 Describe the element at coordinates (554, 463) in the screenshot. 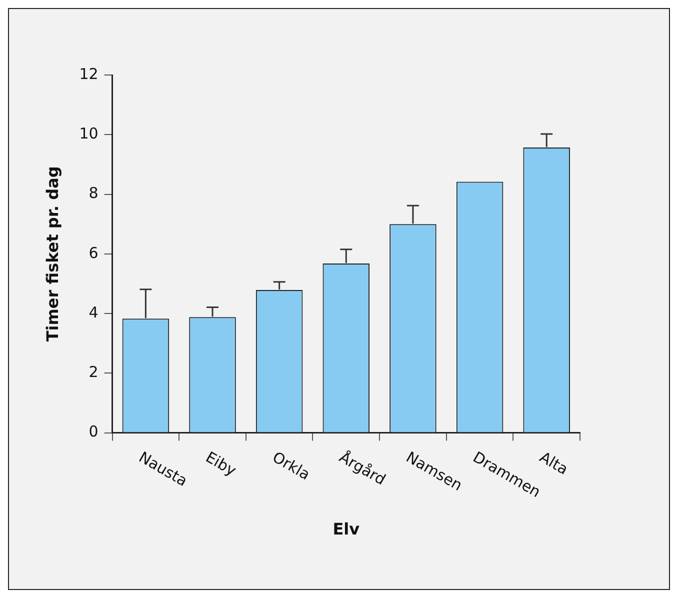

I see `x-tick-label: Alta` at that location.